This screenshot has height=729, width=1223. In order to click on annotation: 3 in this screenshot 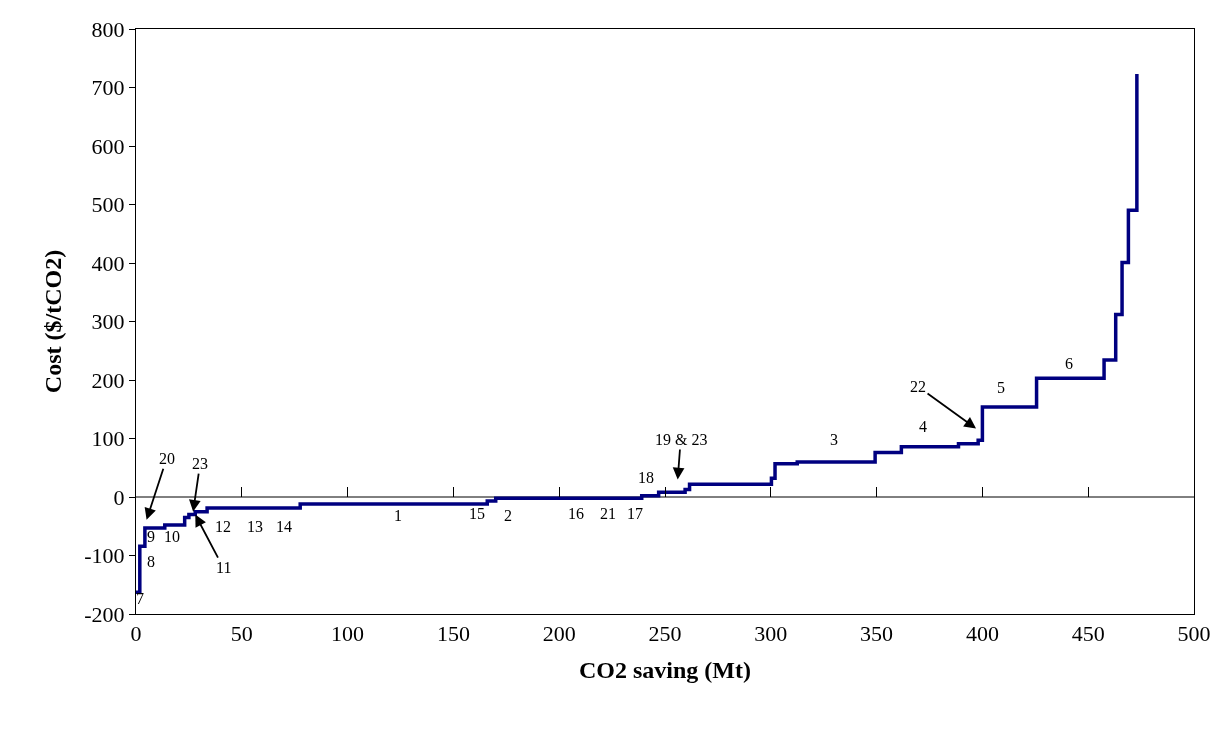, I will do `click(834, 439)`.